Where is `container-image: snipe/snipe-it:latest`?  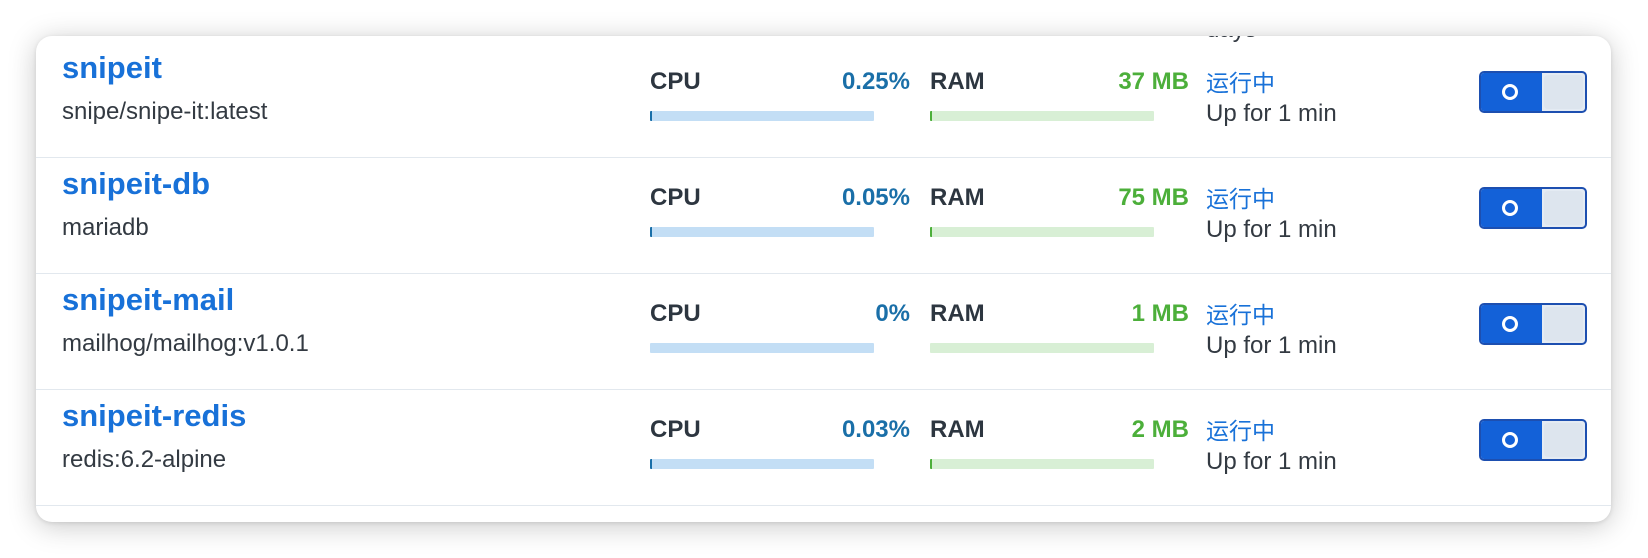 container-image: snipe/snipe-it:latest is located at coordinates (165, 111).